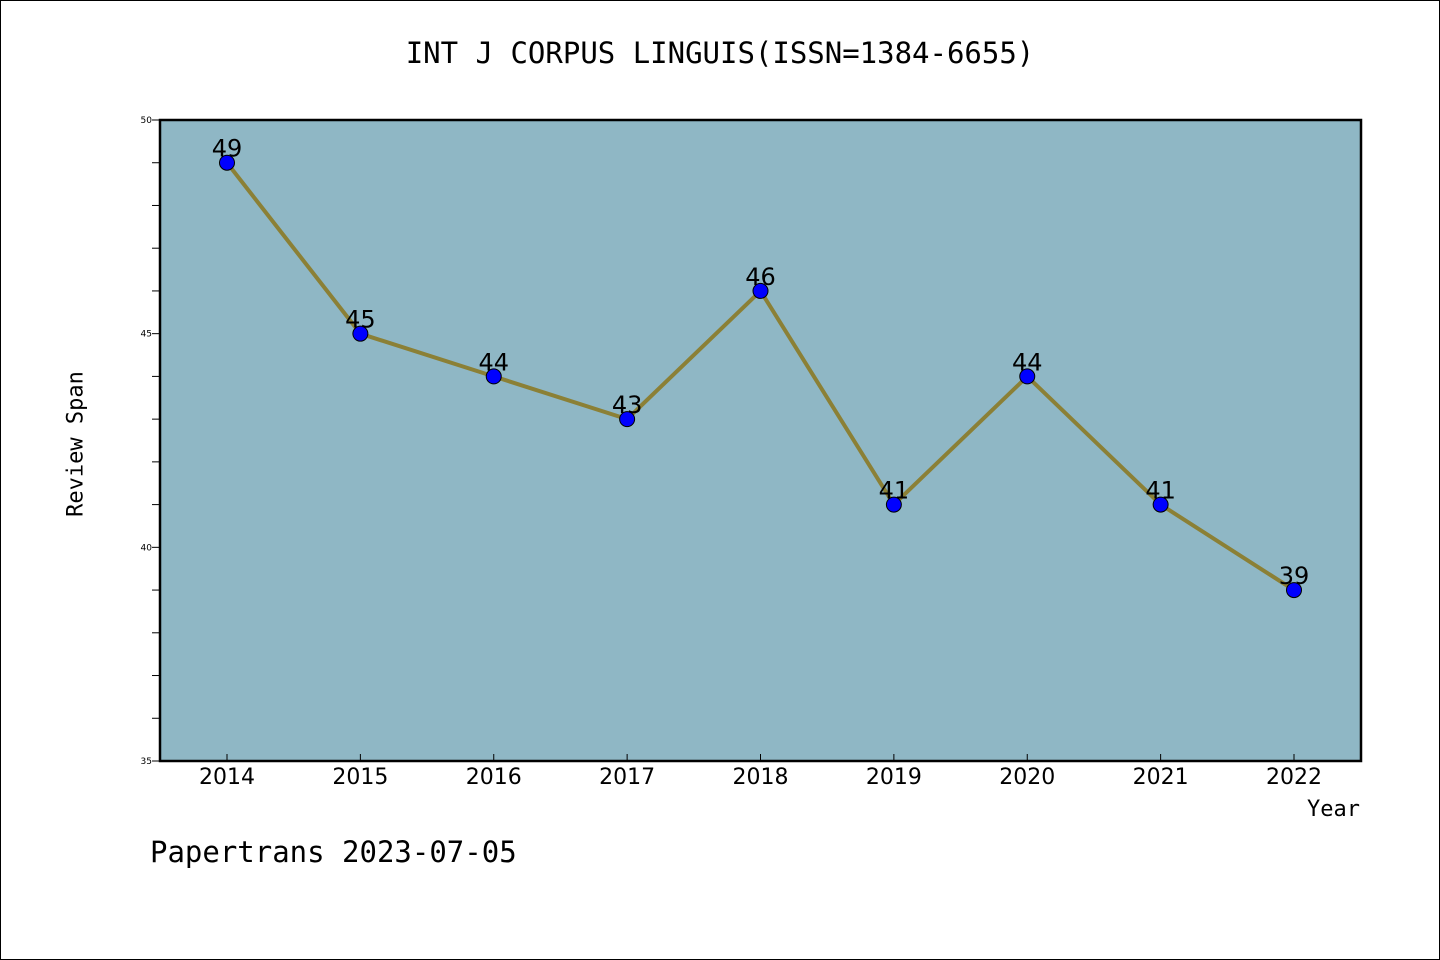 This screenshot has width=1440, height=960. What do you see at coordinates (627, 405) in the screenshot?
I see `data-label: 43` at bounding box center [627, 405].